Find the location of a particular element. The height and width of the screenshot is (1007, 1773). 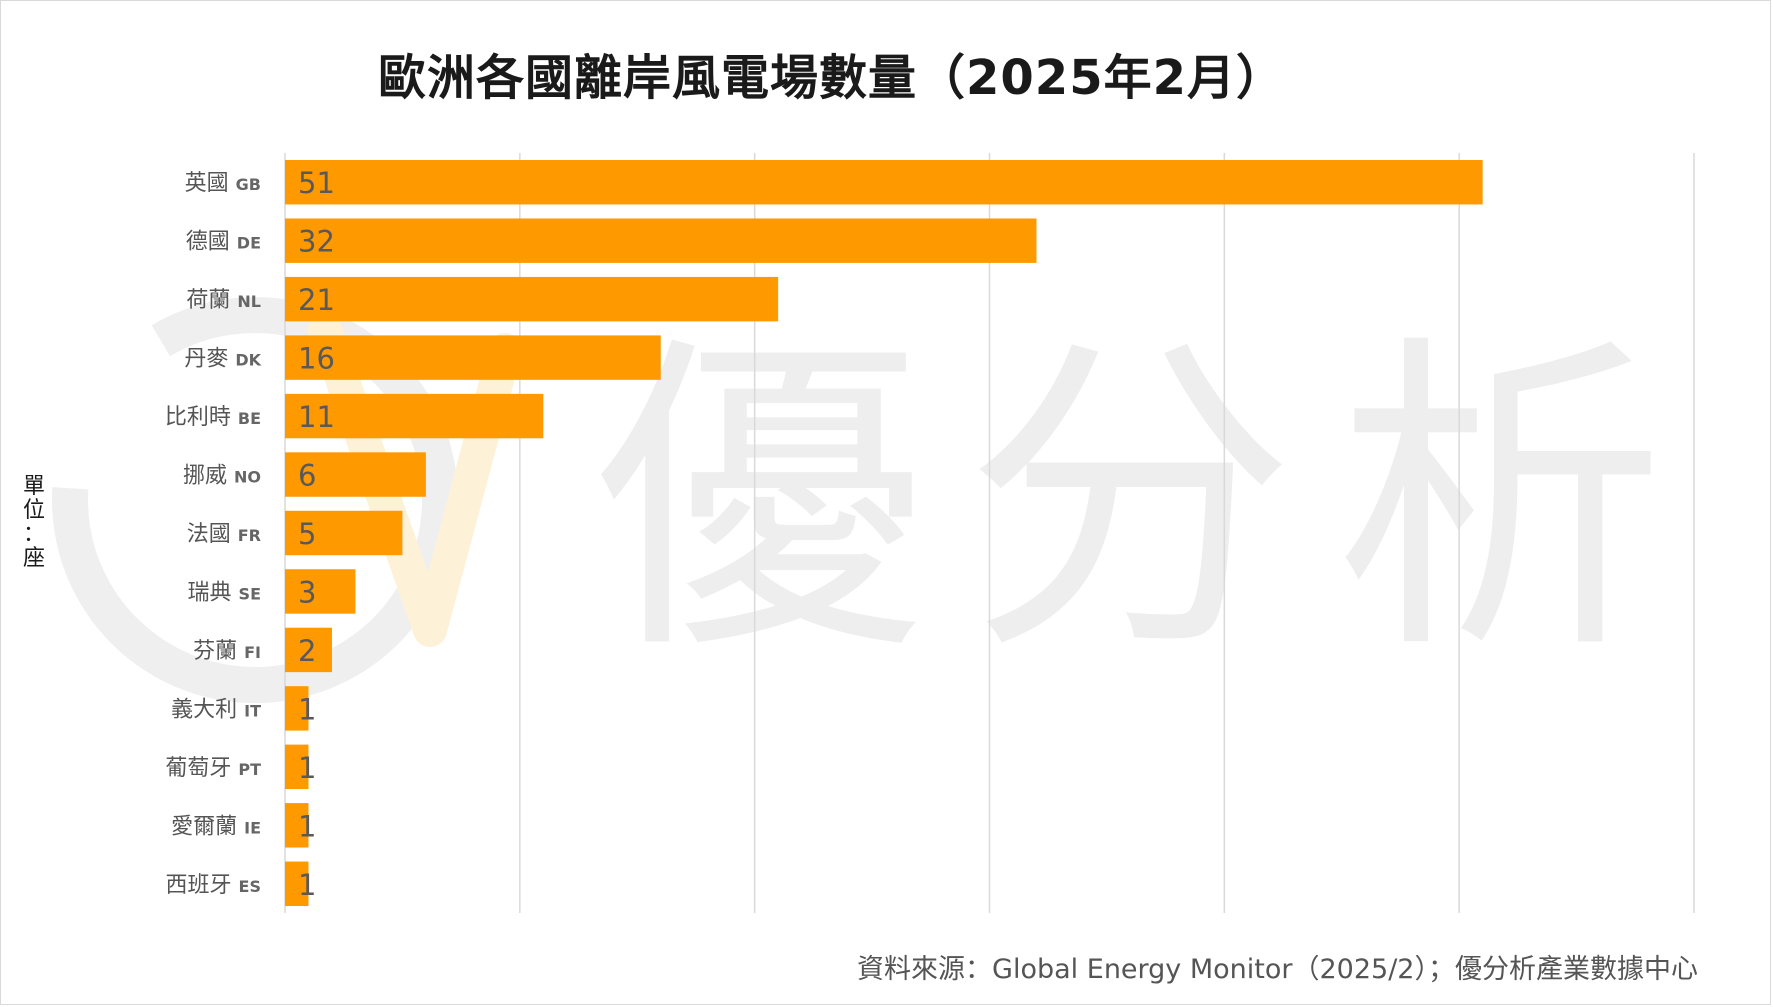

category-label-es: 西班牙 ES is located at coordinates (213, 885).